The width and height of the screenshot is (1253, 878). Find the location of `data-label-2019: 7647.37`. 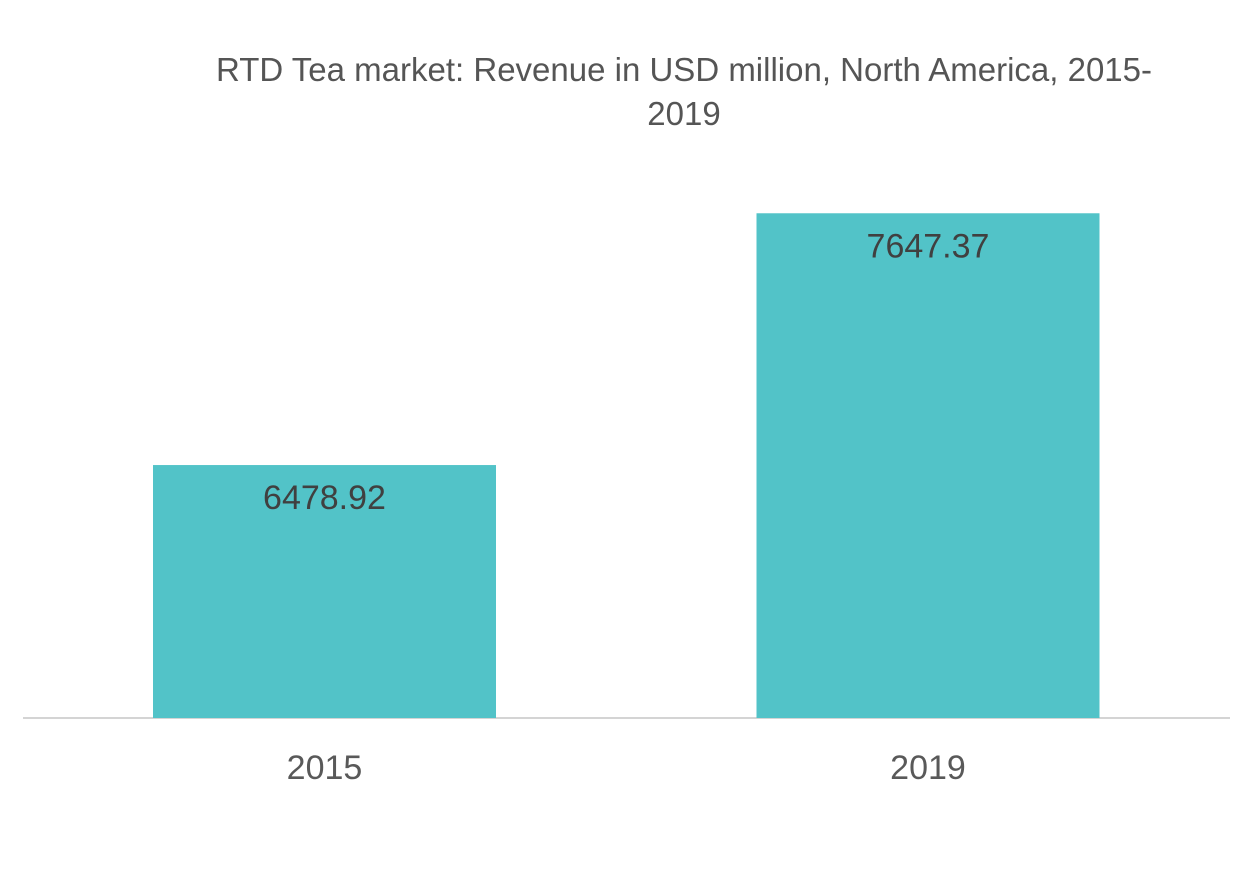

data-label-2019: 7647.37 is located at coordinates (928, 246).